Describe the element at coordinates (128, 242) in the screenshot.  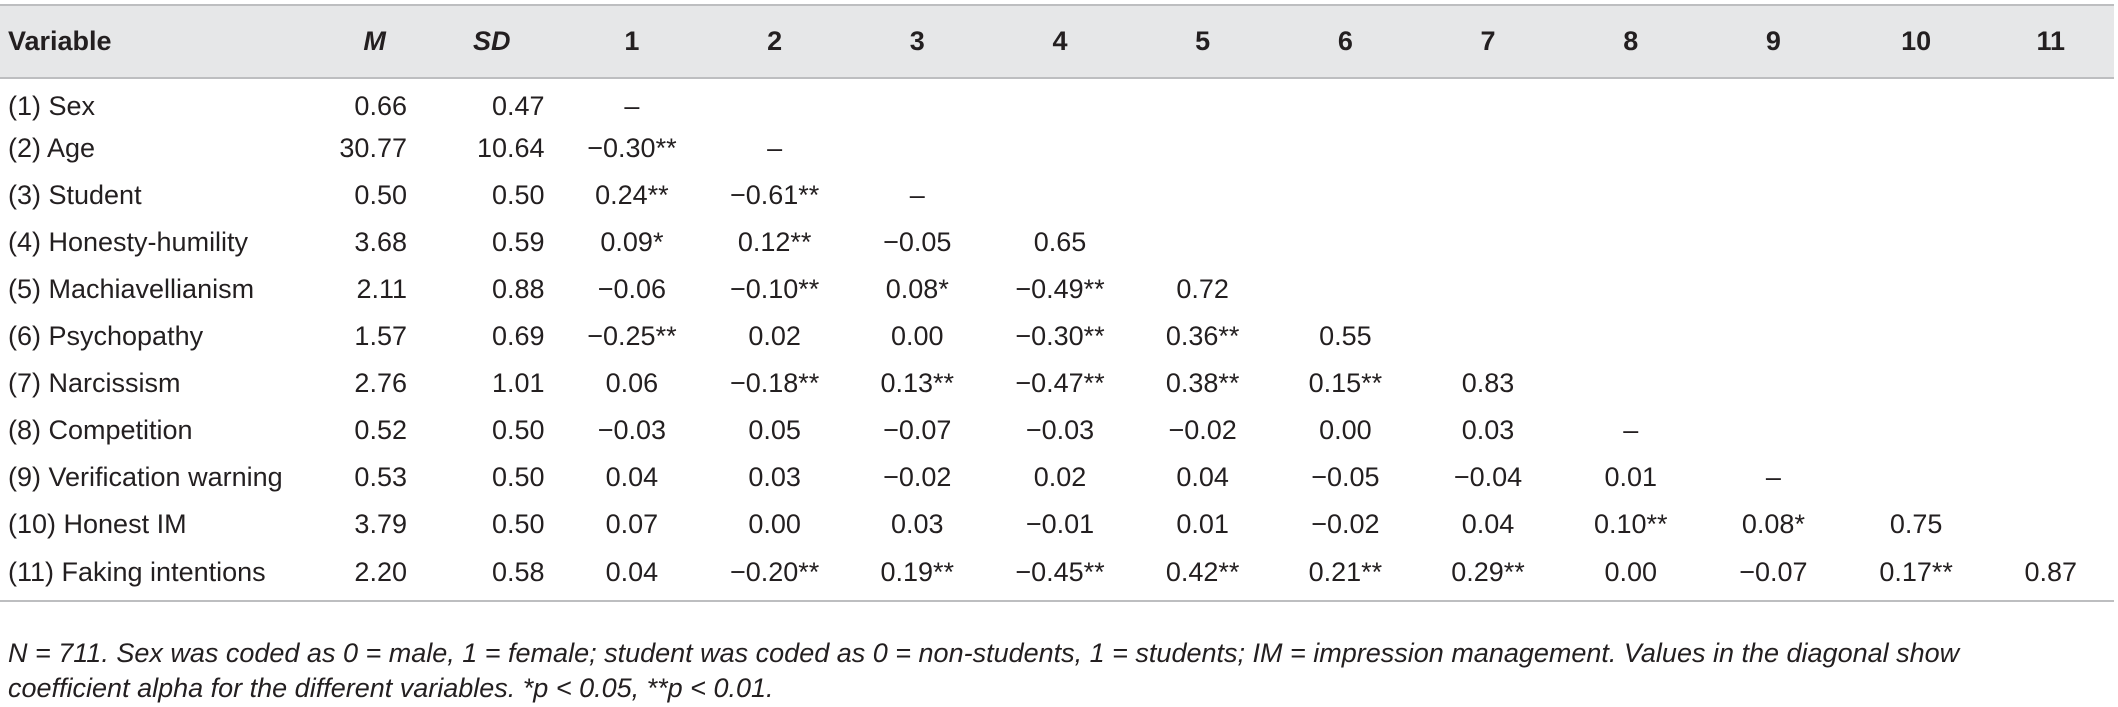
I see `variable-cell: (4) Honesty-humility` at that location.